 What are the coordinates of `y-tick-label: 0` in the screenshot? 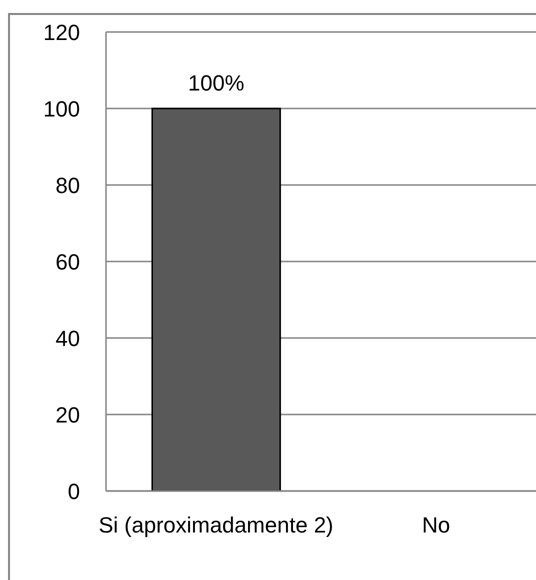 It's located at (74, 491).